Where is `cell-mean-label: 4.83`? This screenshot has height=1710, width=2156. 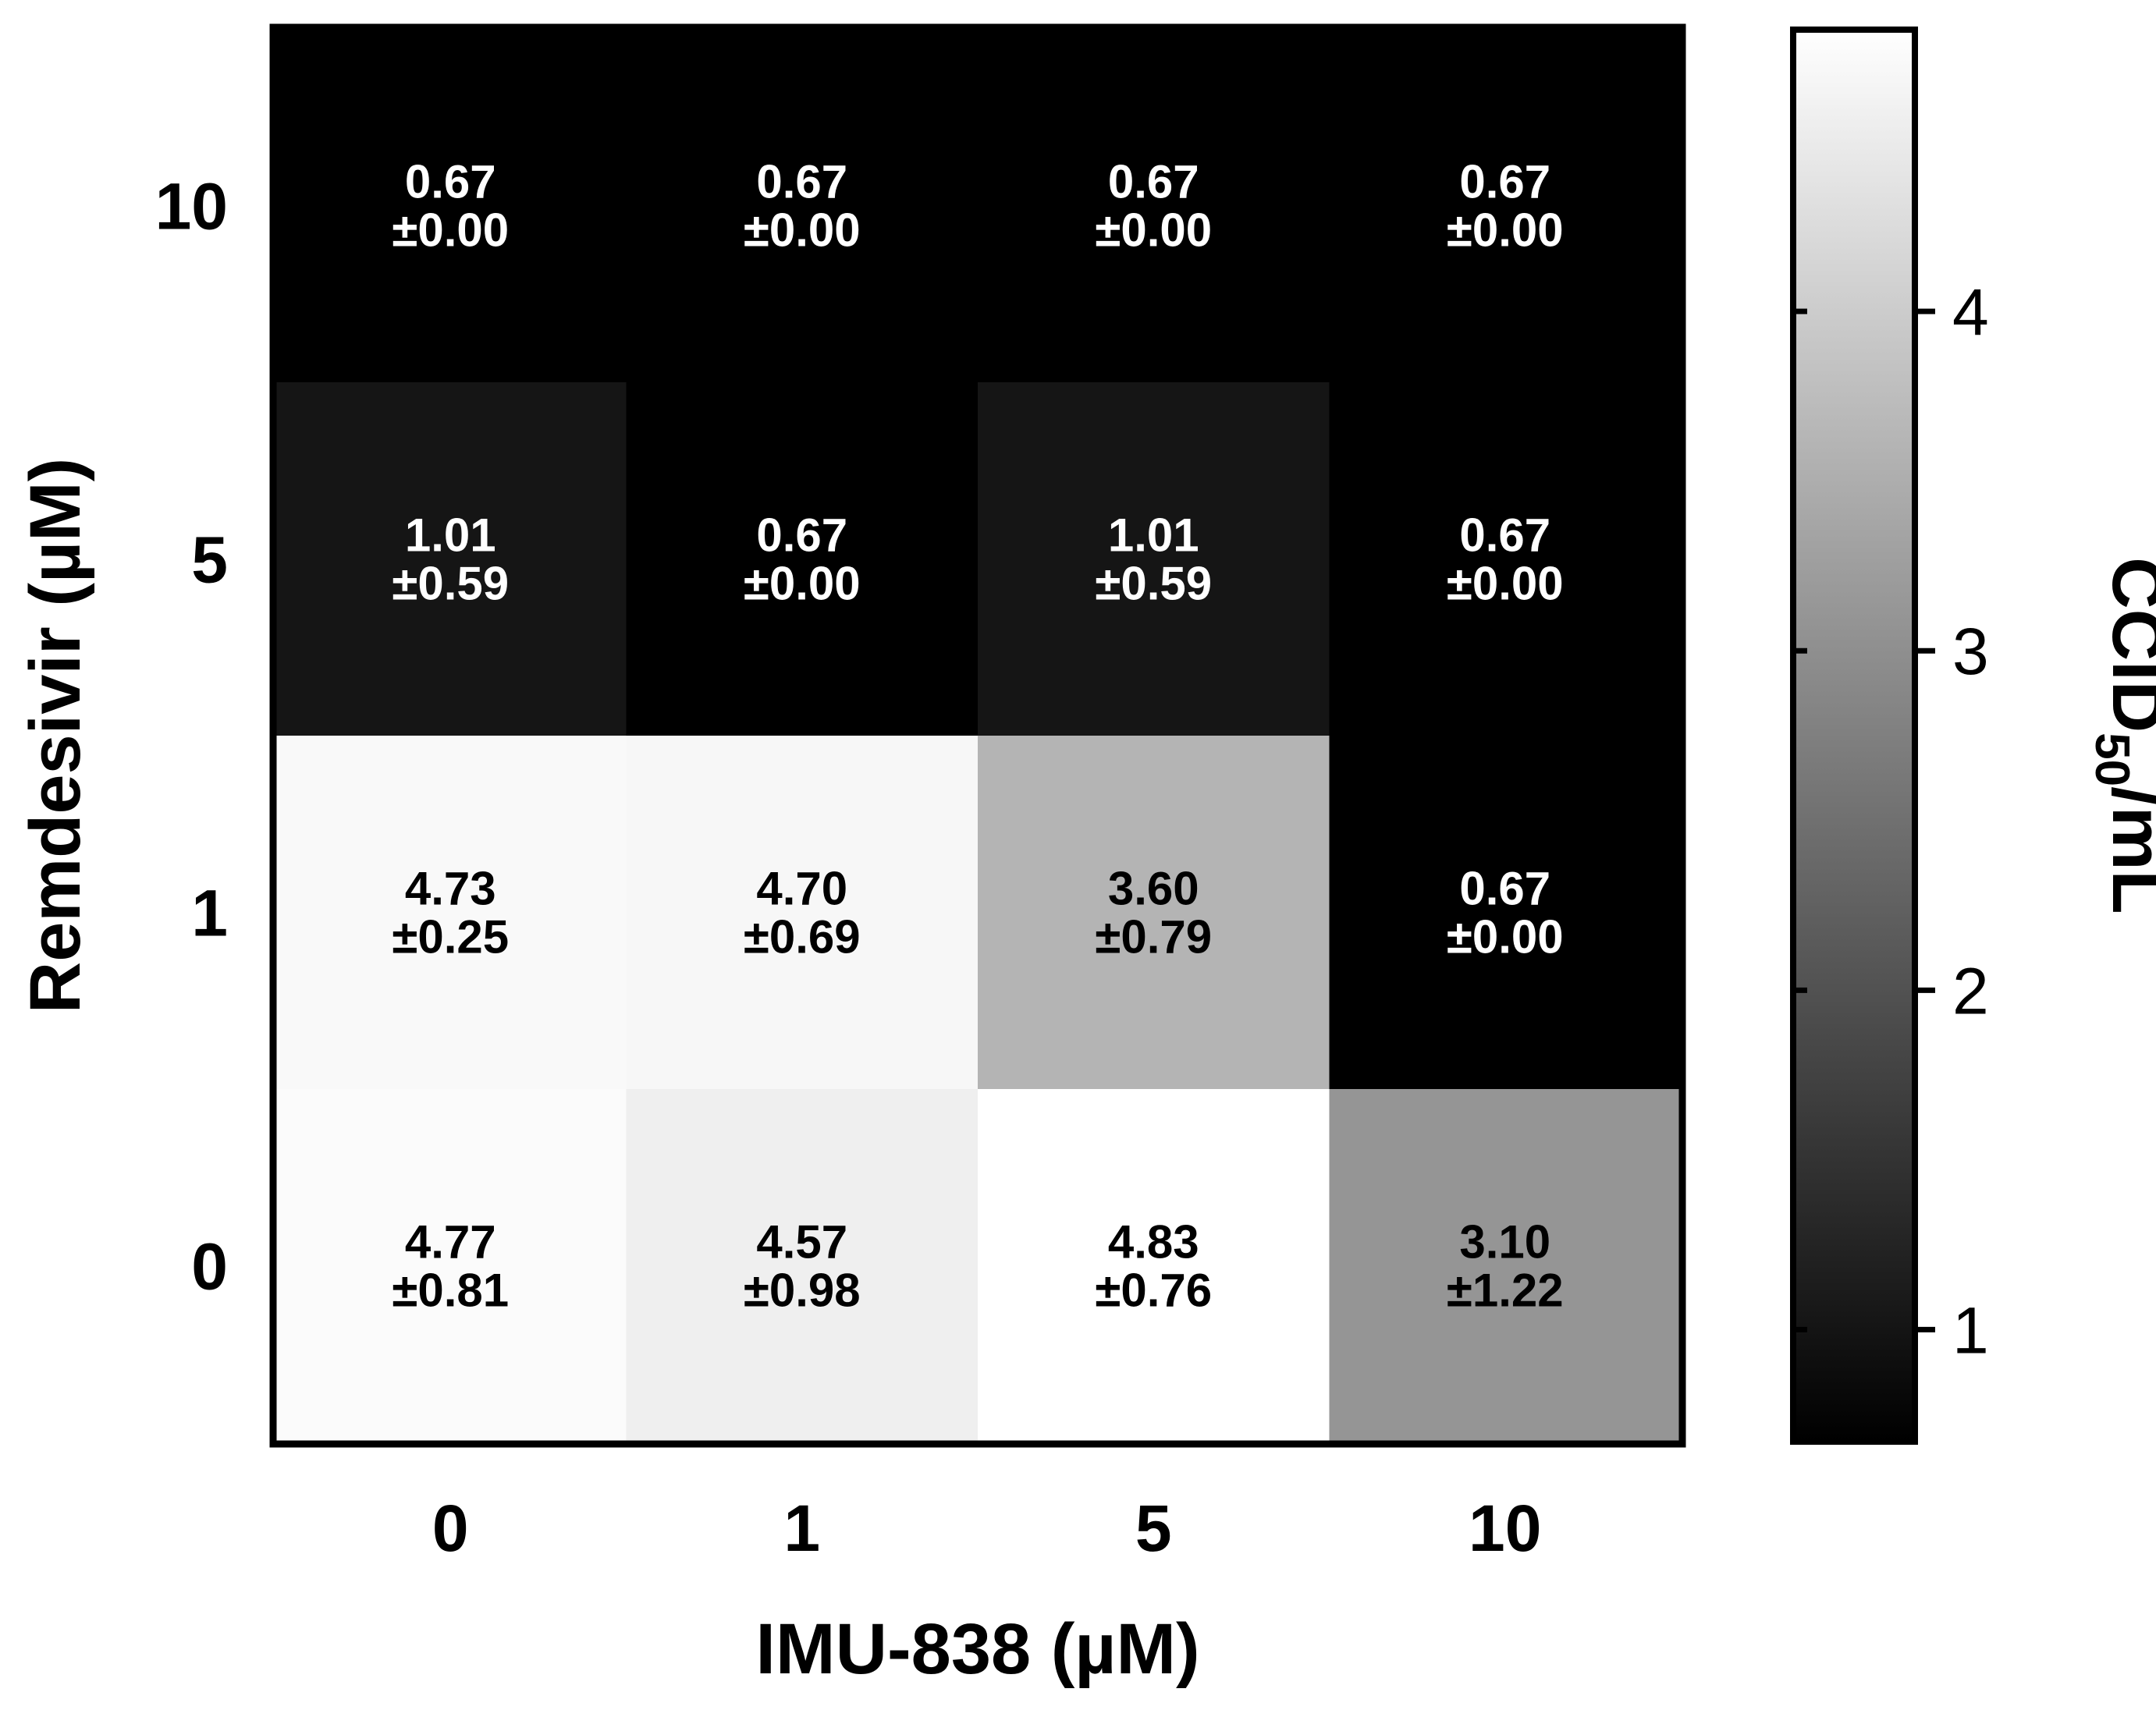 cell-mean-label: 4.83 is located at coordinates (1153, 1242).